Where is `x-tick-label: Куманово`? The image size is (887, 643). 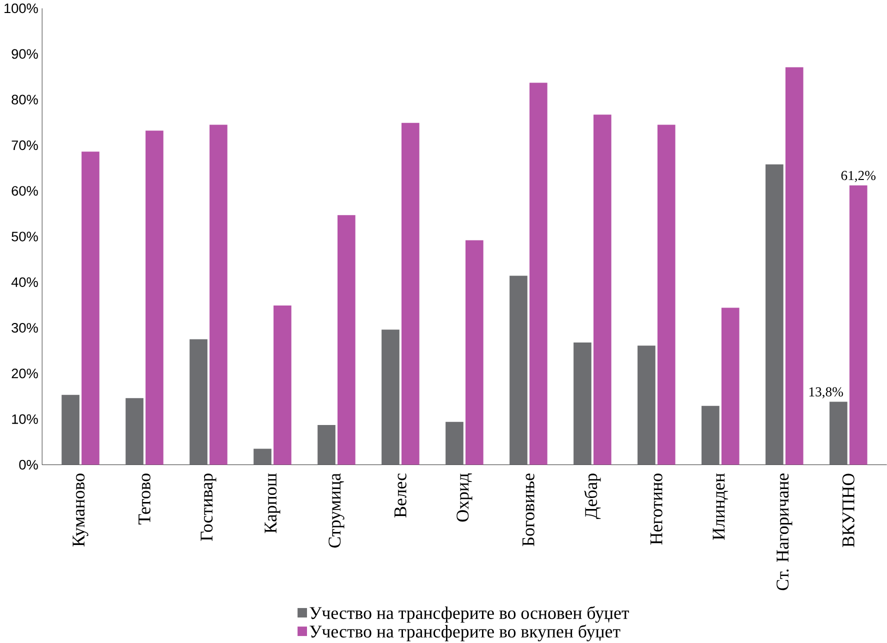
x-tick-label: Куманово is located at coordinates (80, 510).